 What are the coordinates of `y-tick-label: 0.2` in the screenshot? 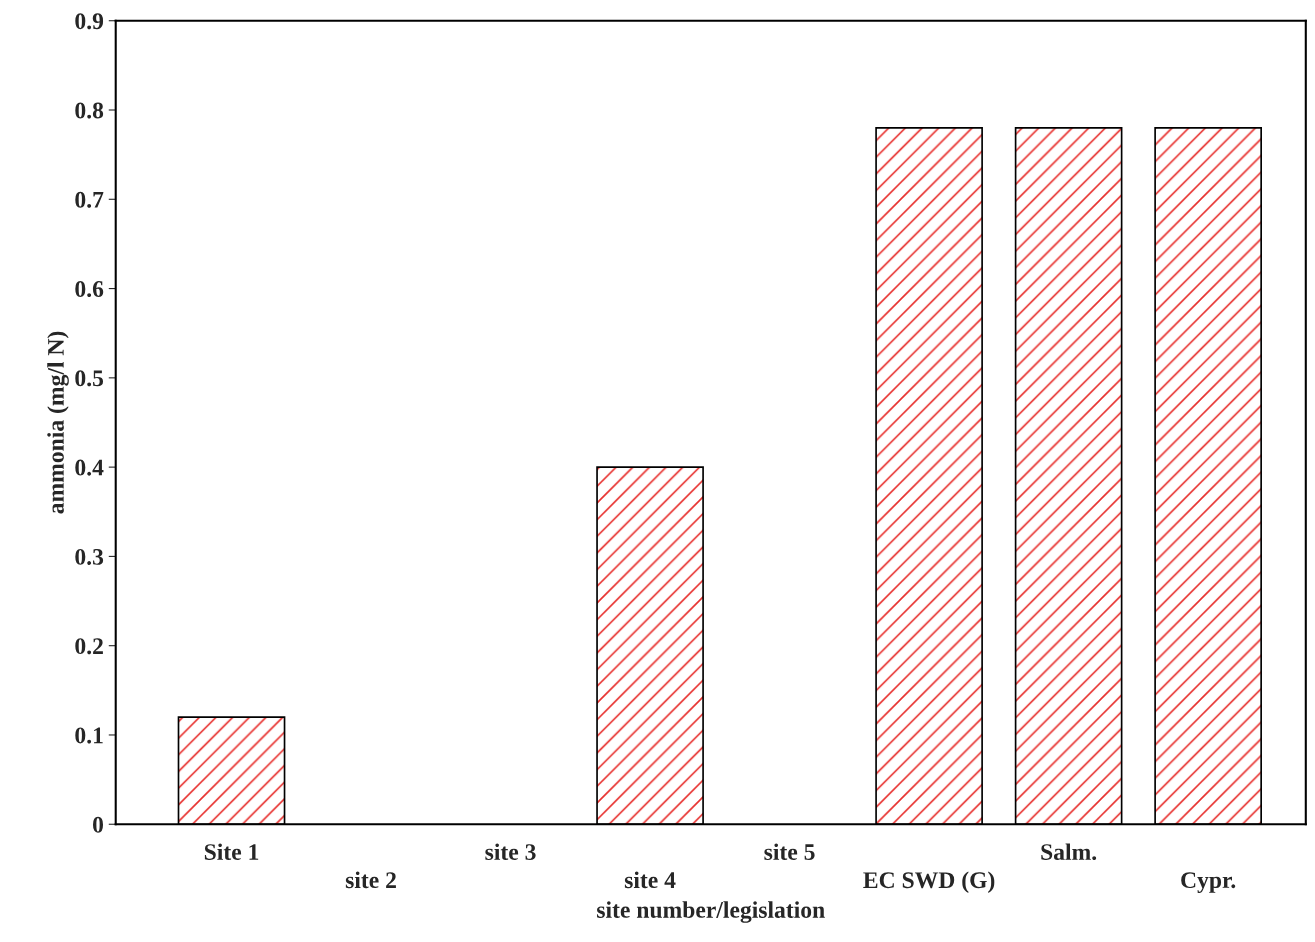 It's located at (89, 646).